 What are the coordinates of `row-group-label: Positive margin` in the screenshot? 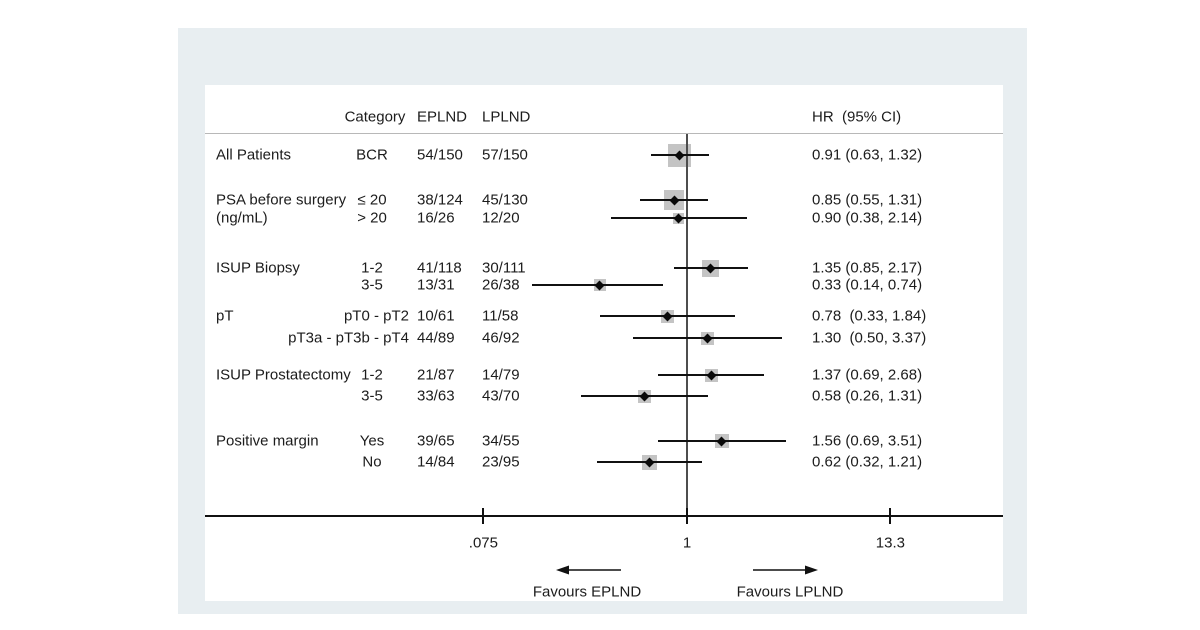 It's located at (267, 441).